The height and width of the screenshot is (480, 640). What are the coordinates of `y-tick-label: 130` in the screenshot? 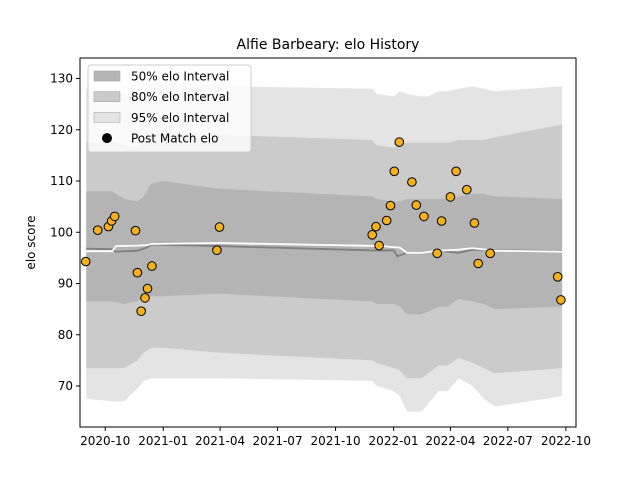 It's located at (61, 79).